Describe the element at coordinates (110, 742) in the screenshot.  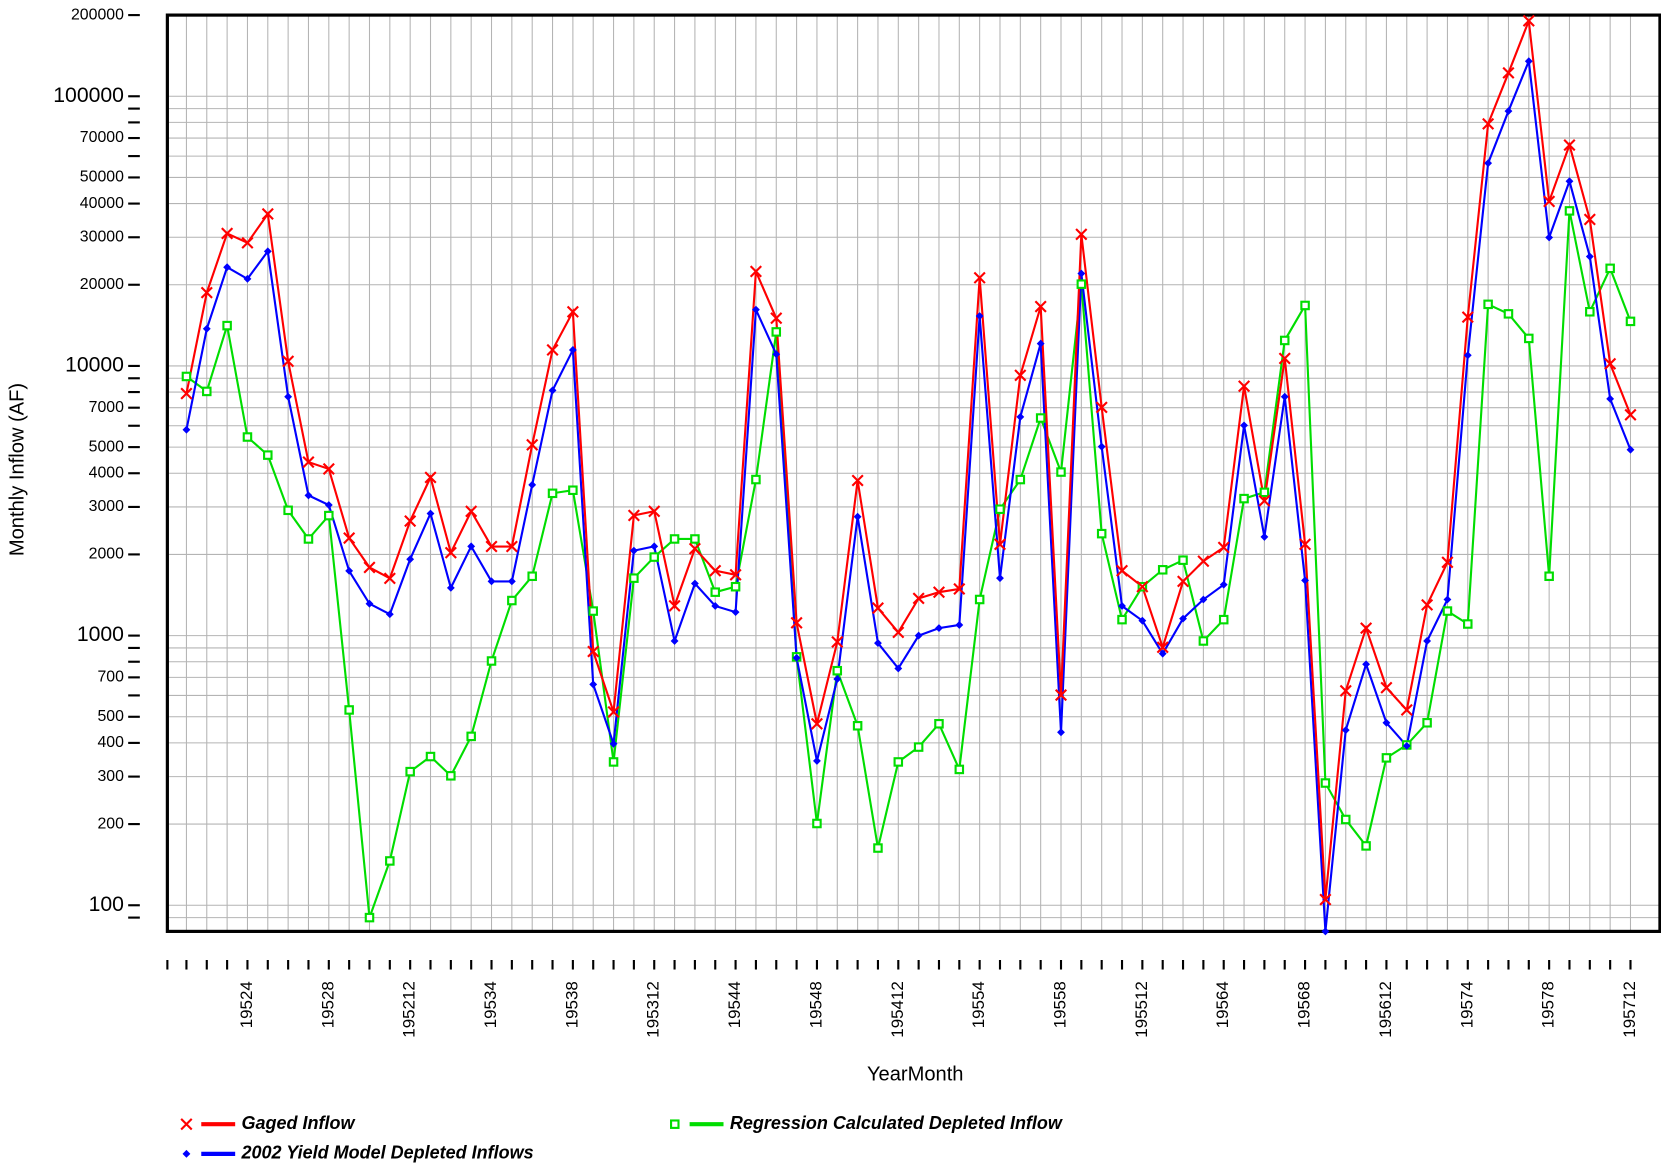
I see `y-tick-label: 400` at that location.